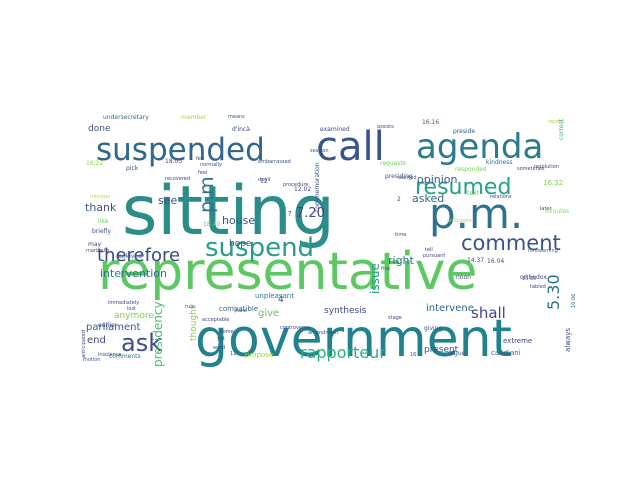  Describe the element at coordinates (133, 273) in the screenshot. I see `word-intervention: intervention` at that location.